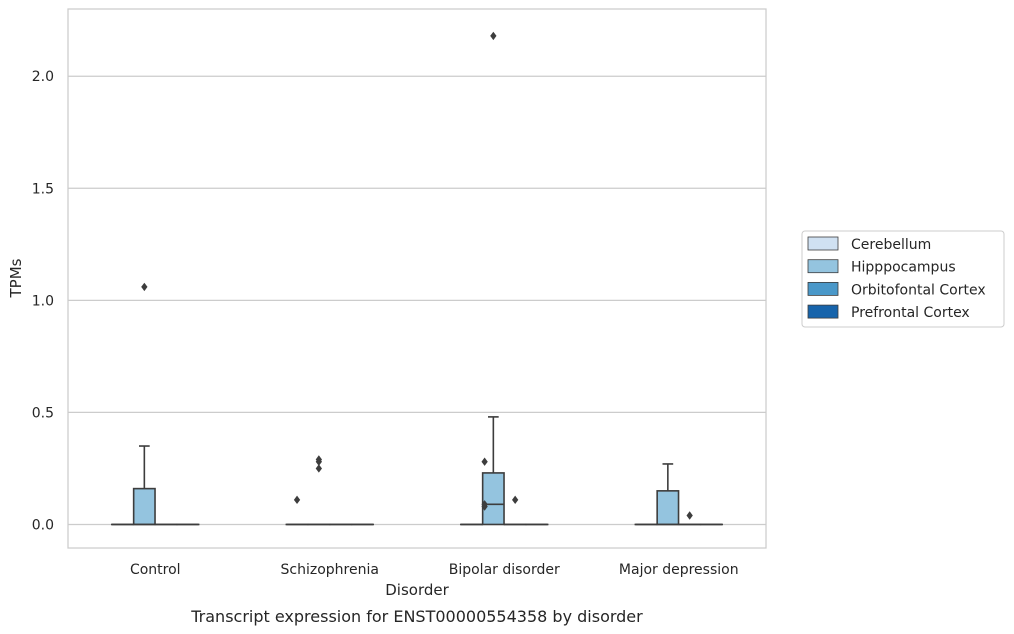  I want to click on x-tick-label: Bipolar disorder, so click(504, 570).